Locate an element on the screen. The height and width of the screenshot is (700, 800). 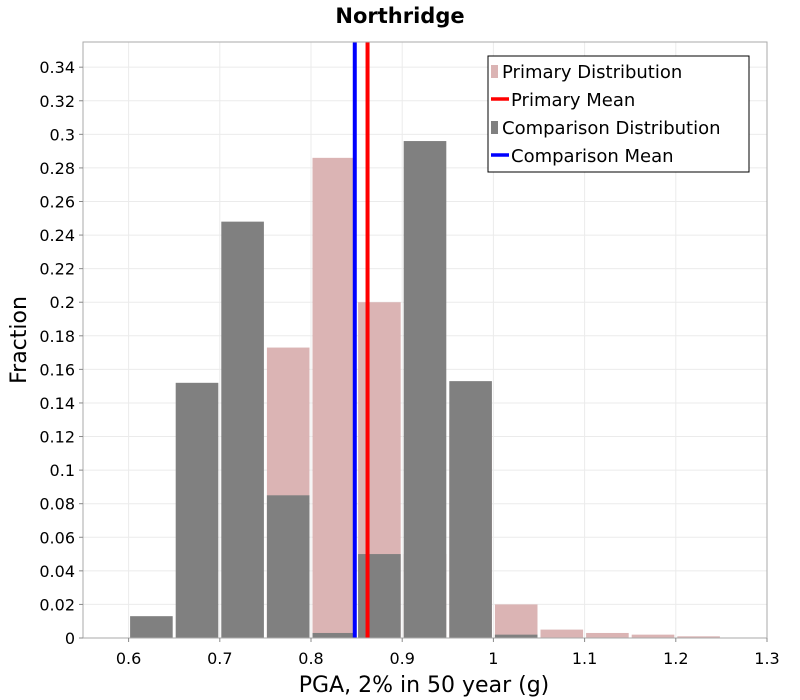
y-tick-label: 0.26 is located at coordinates (57, 201).